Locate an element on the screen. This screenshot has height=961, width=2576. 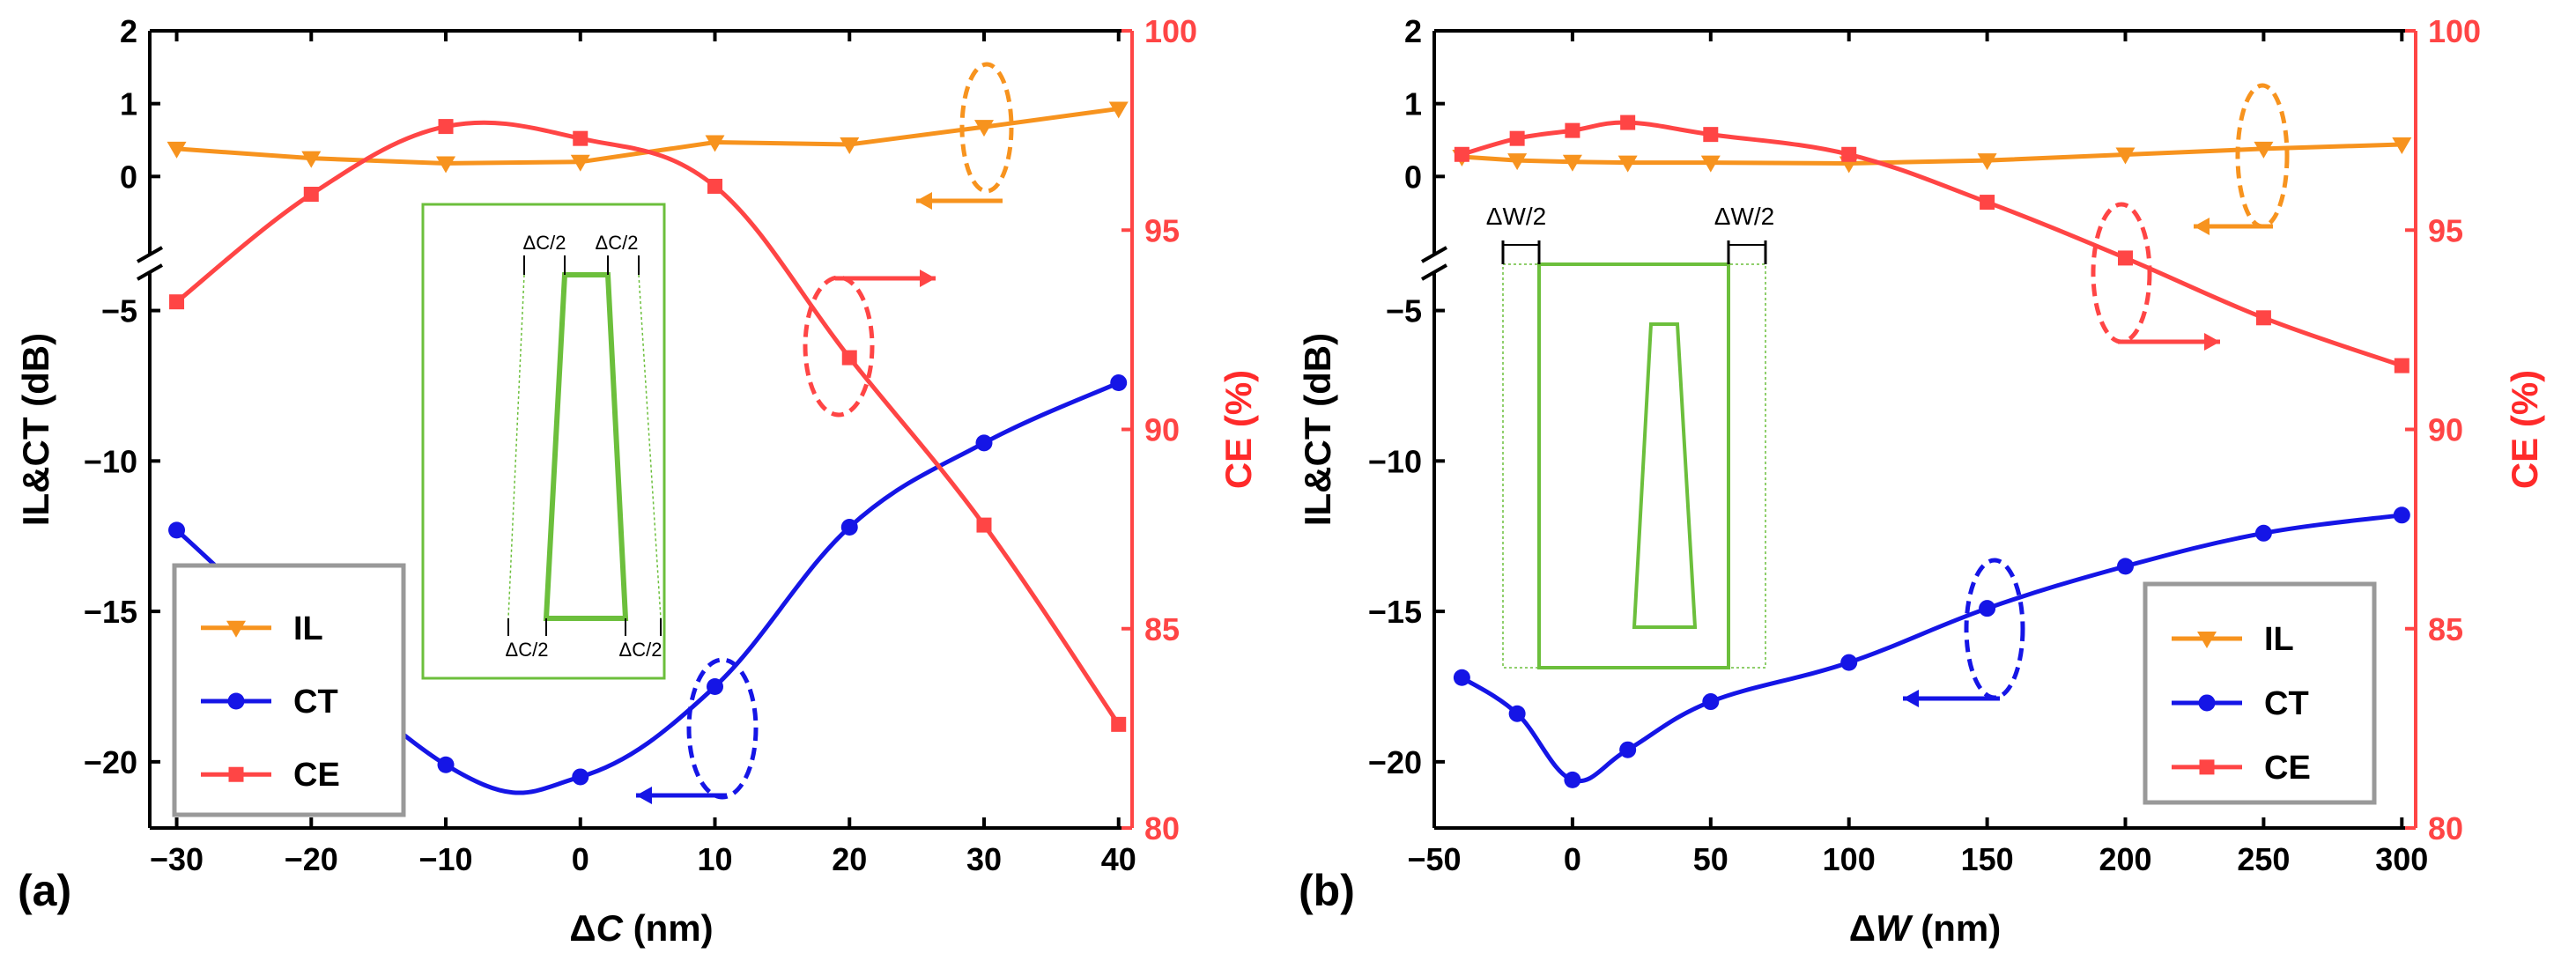
y-tick-label: −10 is located at coordinates (1395, 461).